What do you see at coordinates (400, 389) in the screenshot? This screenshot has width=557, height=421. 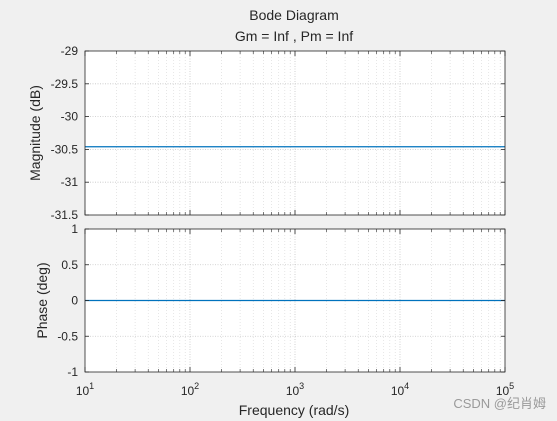 I see `x-tick-label: 10⁴` at bounding box center [400, 389].